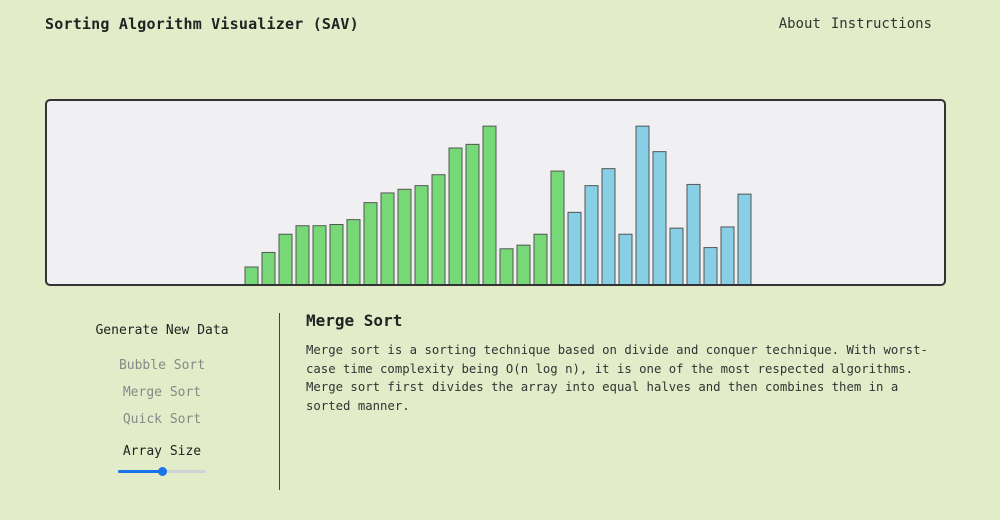 This screenshot has height=520, width=1000. What do you see at coordinates (162, 330) in the screenshot?
I see `generate-new-data-button: Generate New Data` at bounding box center [162, 330].